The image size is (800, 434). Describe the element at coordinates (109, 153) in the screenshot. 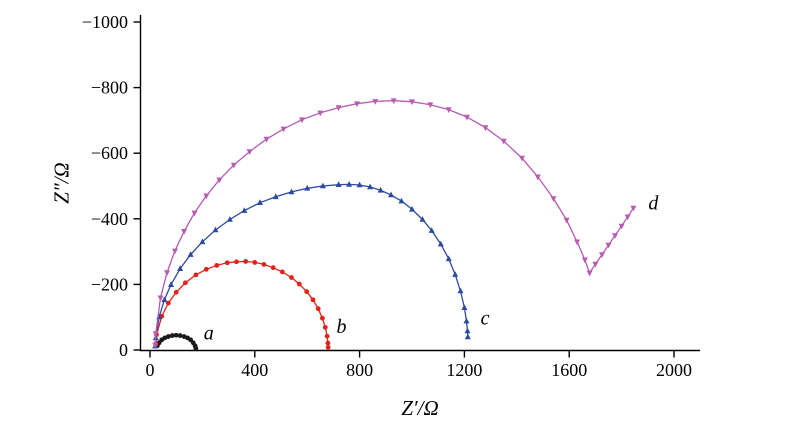

I see `y-tick-label: −600` at that location.